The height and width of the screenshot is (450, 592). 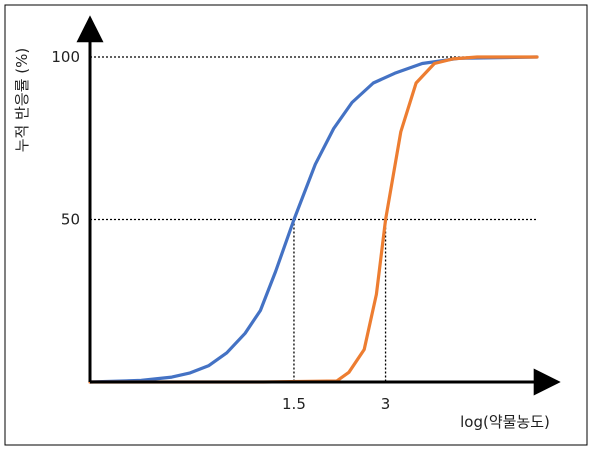 I want to click on y-axis-label: 누적 반응률 (%), so click(x=22, y=100).